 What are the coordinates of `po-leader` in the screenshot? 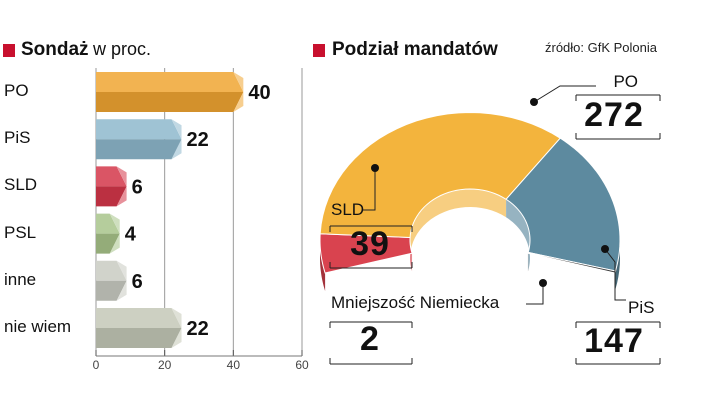 It's located at (564, 94).